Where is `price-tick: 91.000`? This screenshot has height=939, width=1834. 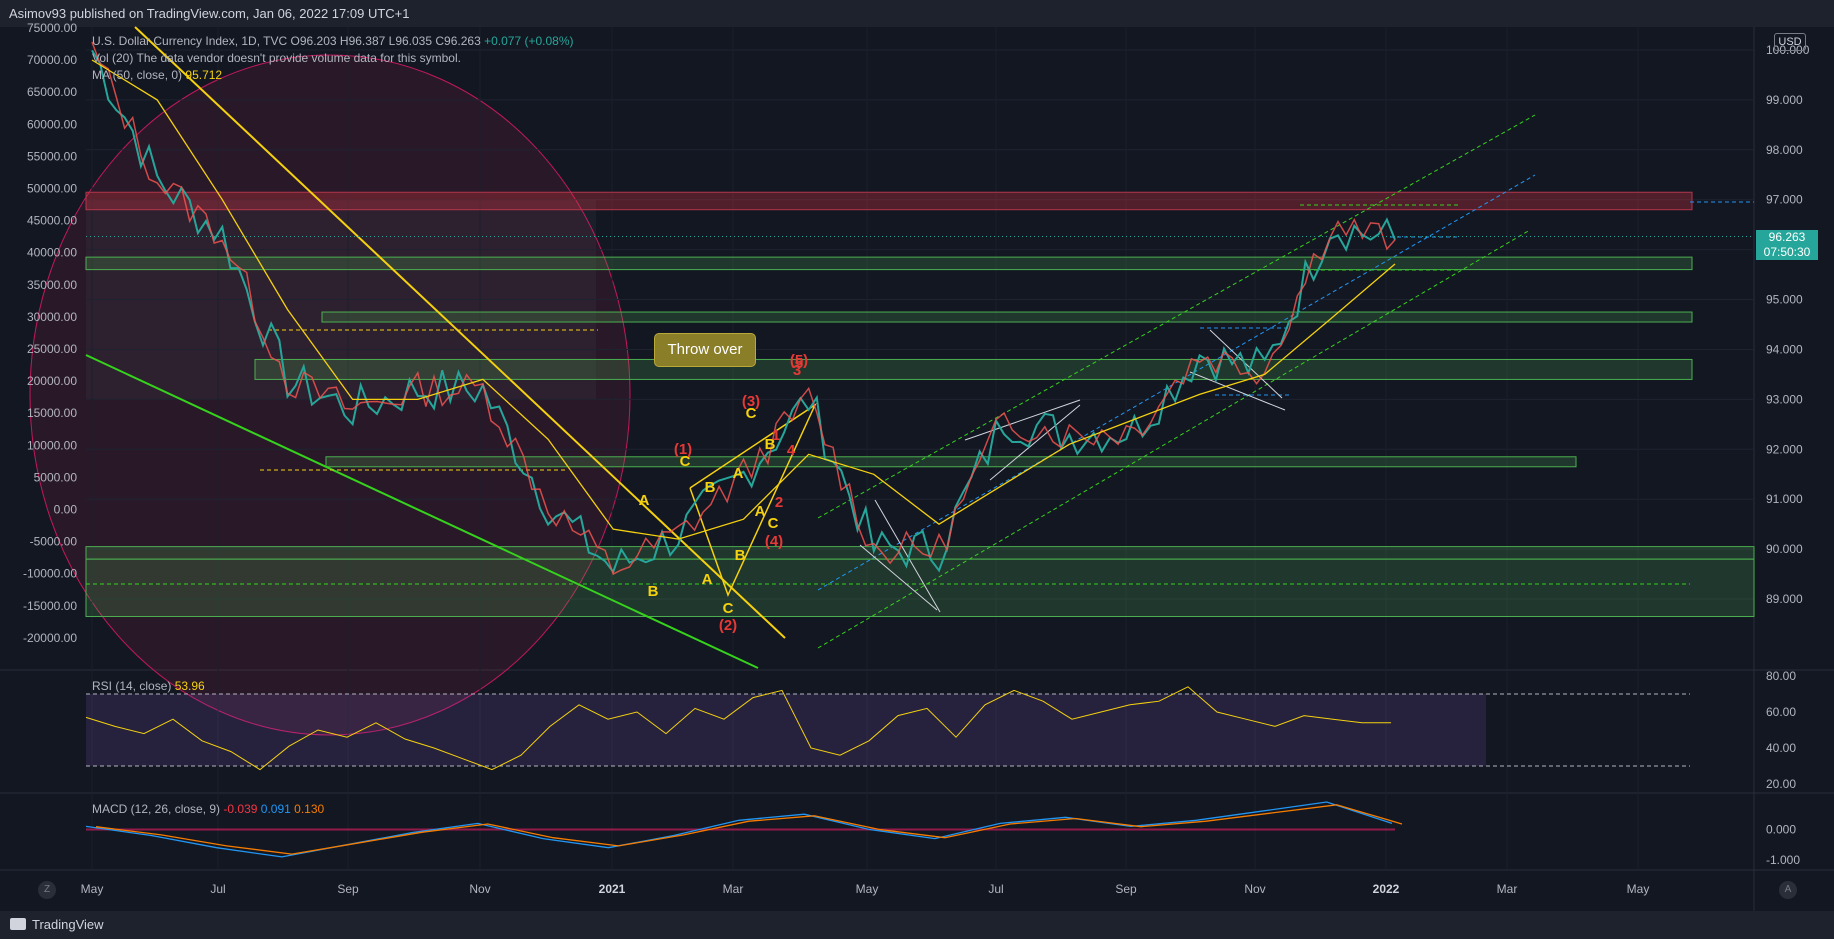 price-tick: 91.000 is located at coordinates (1784, 499).